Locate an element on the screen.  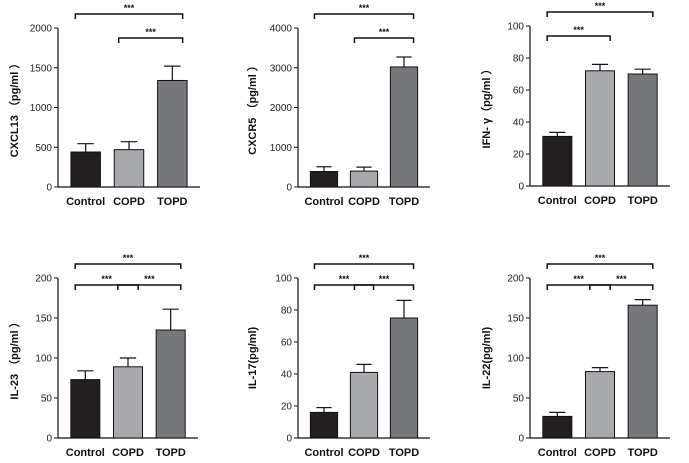
y-axis-label: IL-22(pg/ml) is located at coordinates (487, 358).